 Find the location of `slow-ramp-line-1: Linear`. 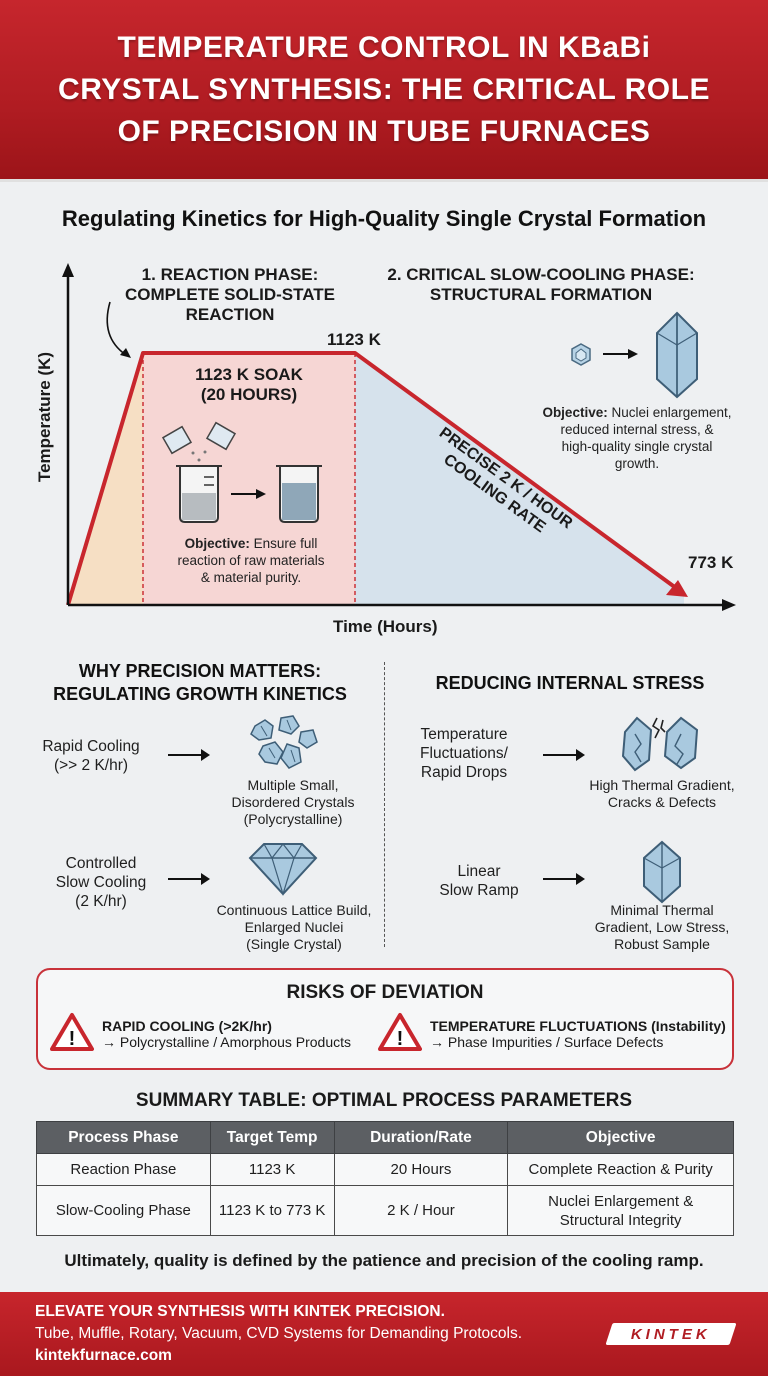

slow-ramp-line-1: Linear is located at coordinates (479, 871).